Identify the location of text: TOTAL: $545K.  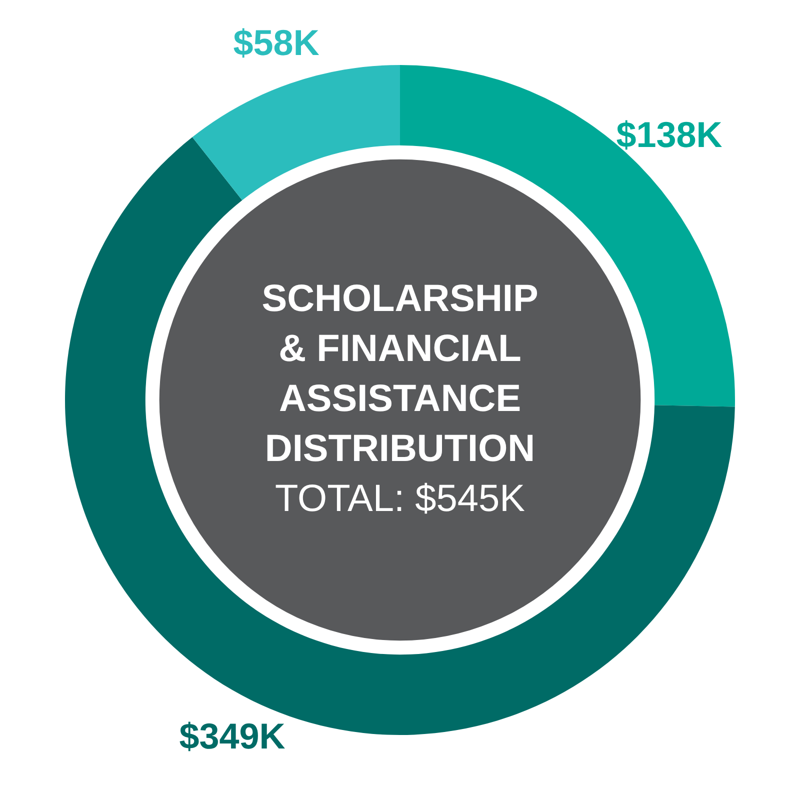
(400, 499).